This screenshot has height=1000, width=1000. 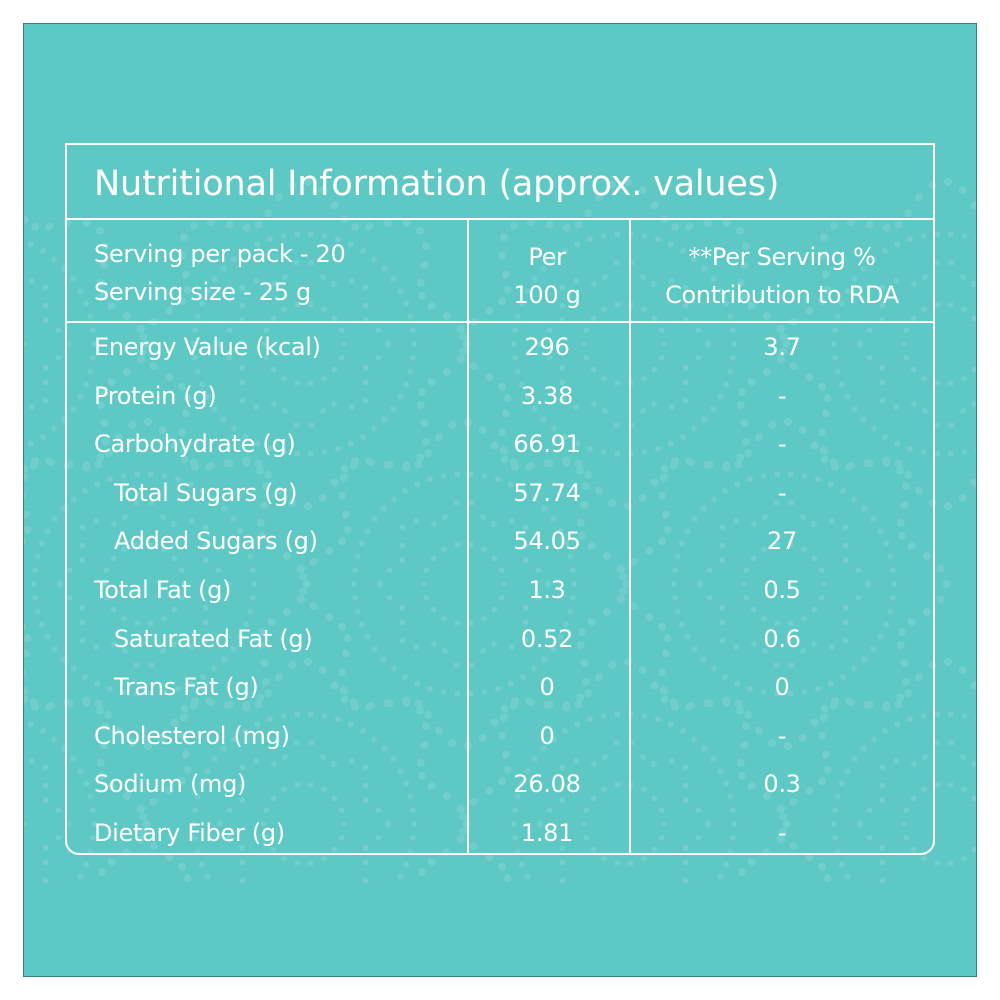 I want to click on table-row: Carbohydrate (g) 66.91 -, so click(x=500, y=444).